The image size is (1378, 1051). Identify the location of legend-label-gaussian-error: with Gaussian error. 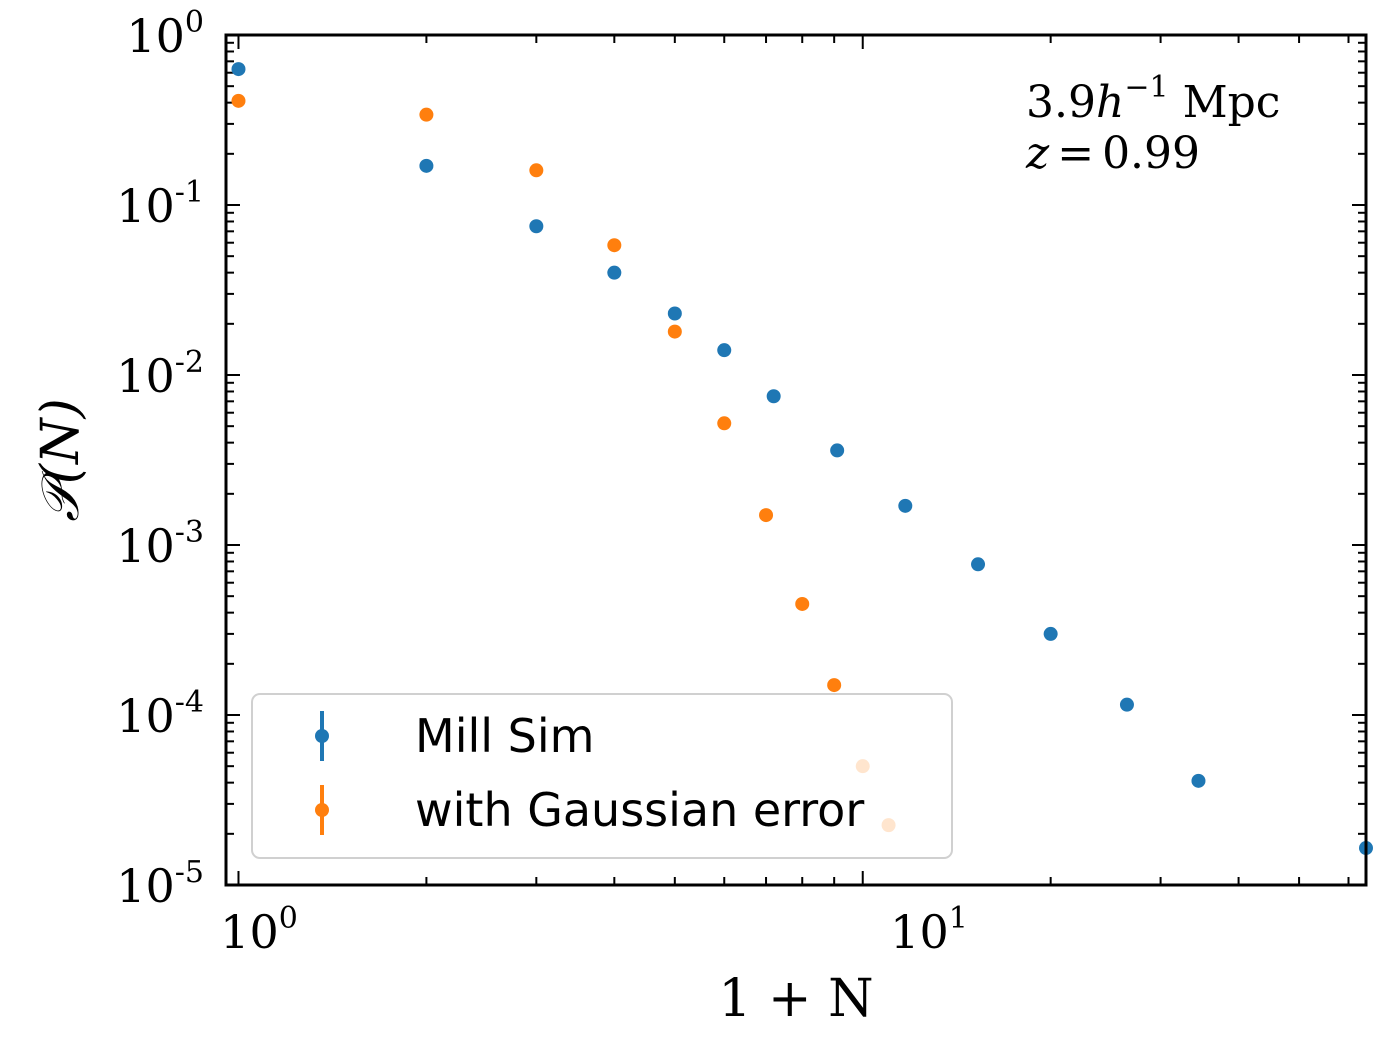
(639, 810).